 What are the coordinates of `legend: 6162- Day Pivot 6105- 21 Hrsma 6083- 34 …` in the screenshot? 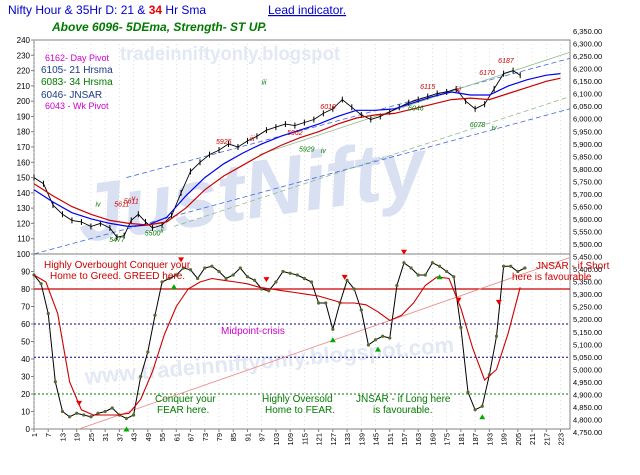 It's located at (77, 82).